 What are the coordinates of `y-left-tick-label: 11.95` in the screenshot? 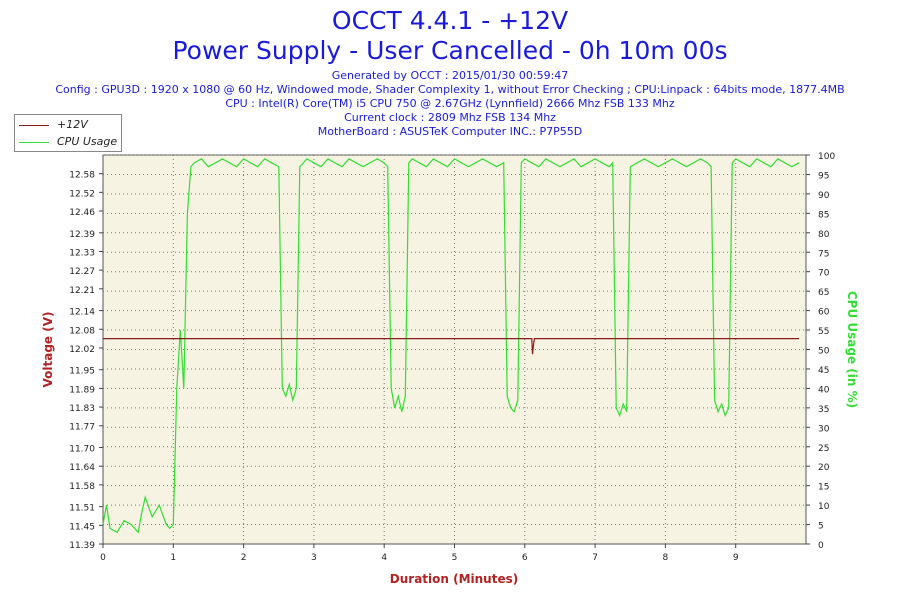 It's located at (82, 372).